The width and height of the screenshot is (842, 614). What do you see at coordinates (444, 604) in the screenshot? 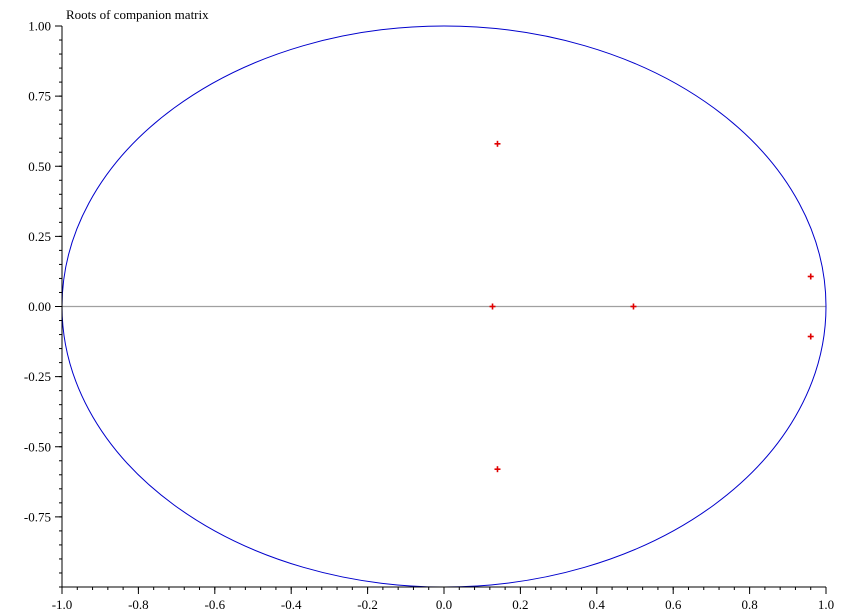
I see `x-tick-label: 0.0` at bounding box center [444, 604].